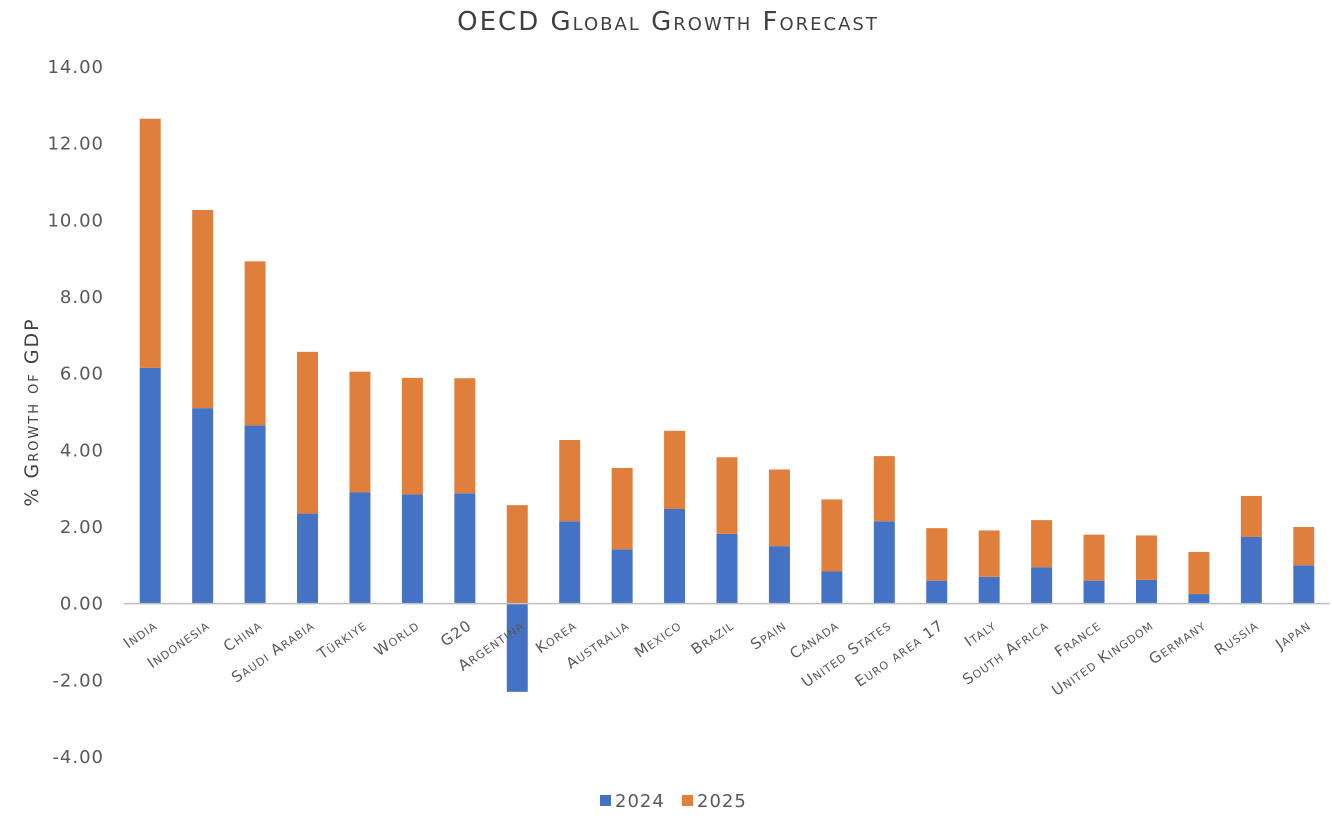 This screenshot has height=830, width=1332. What do you see at coordinates (1042, 544) in the screenshot?
I see `bar-2025-south-africa` at bounding box center [1042, 544].